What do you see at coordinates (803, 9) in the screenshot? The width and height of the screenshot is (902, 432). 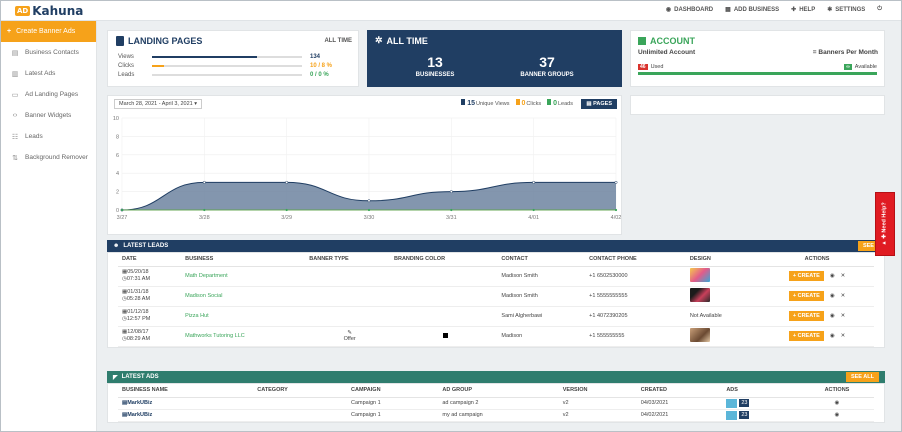 I see `topnav-item-2: ✚ HELP` at bounding box center [803, 9].